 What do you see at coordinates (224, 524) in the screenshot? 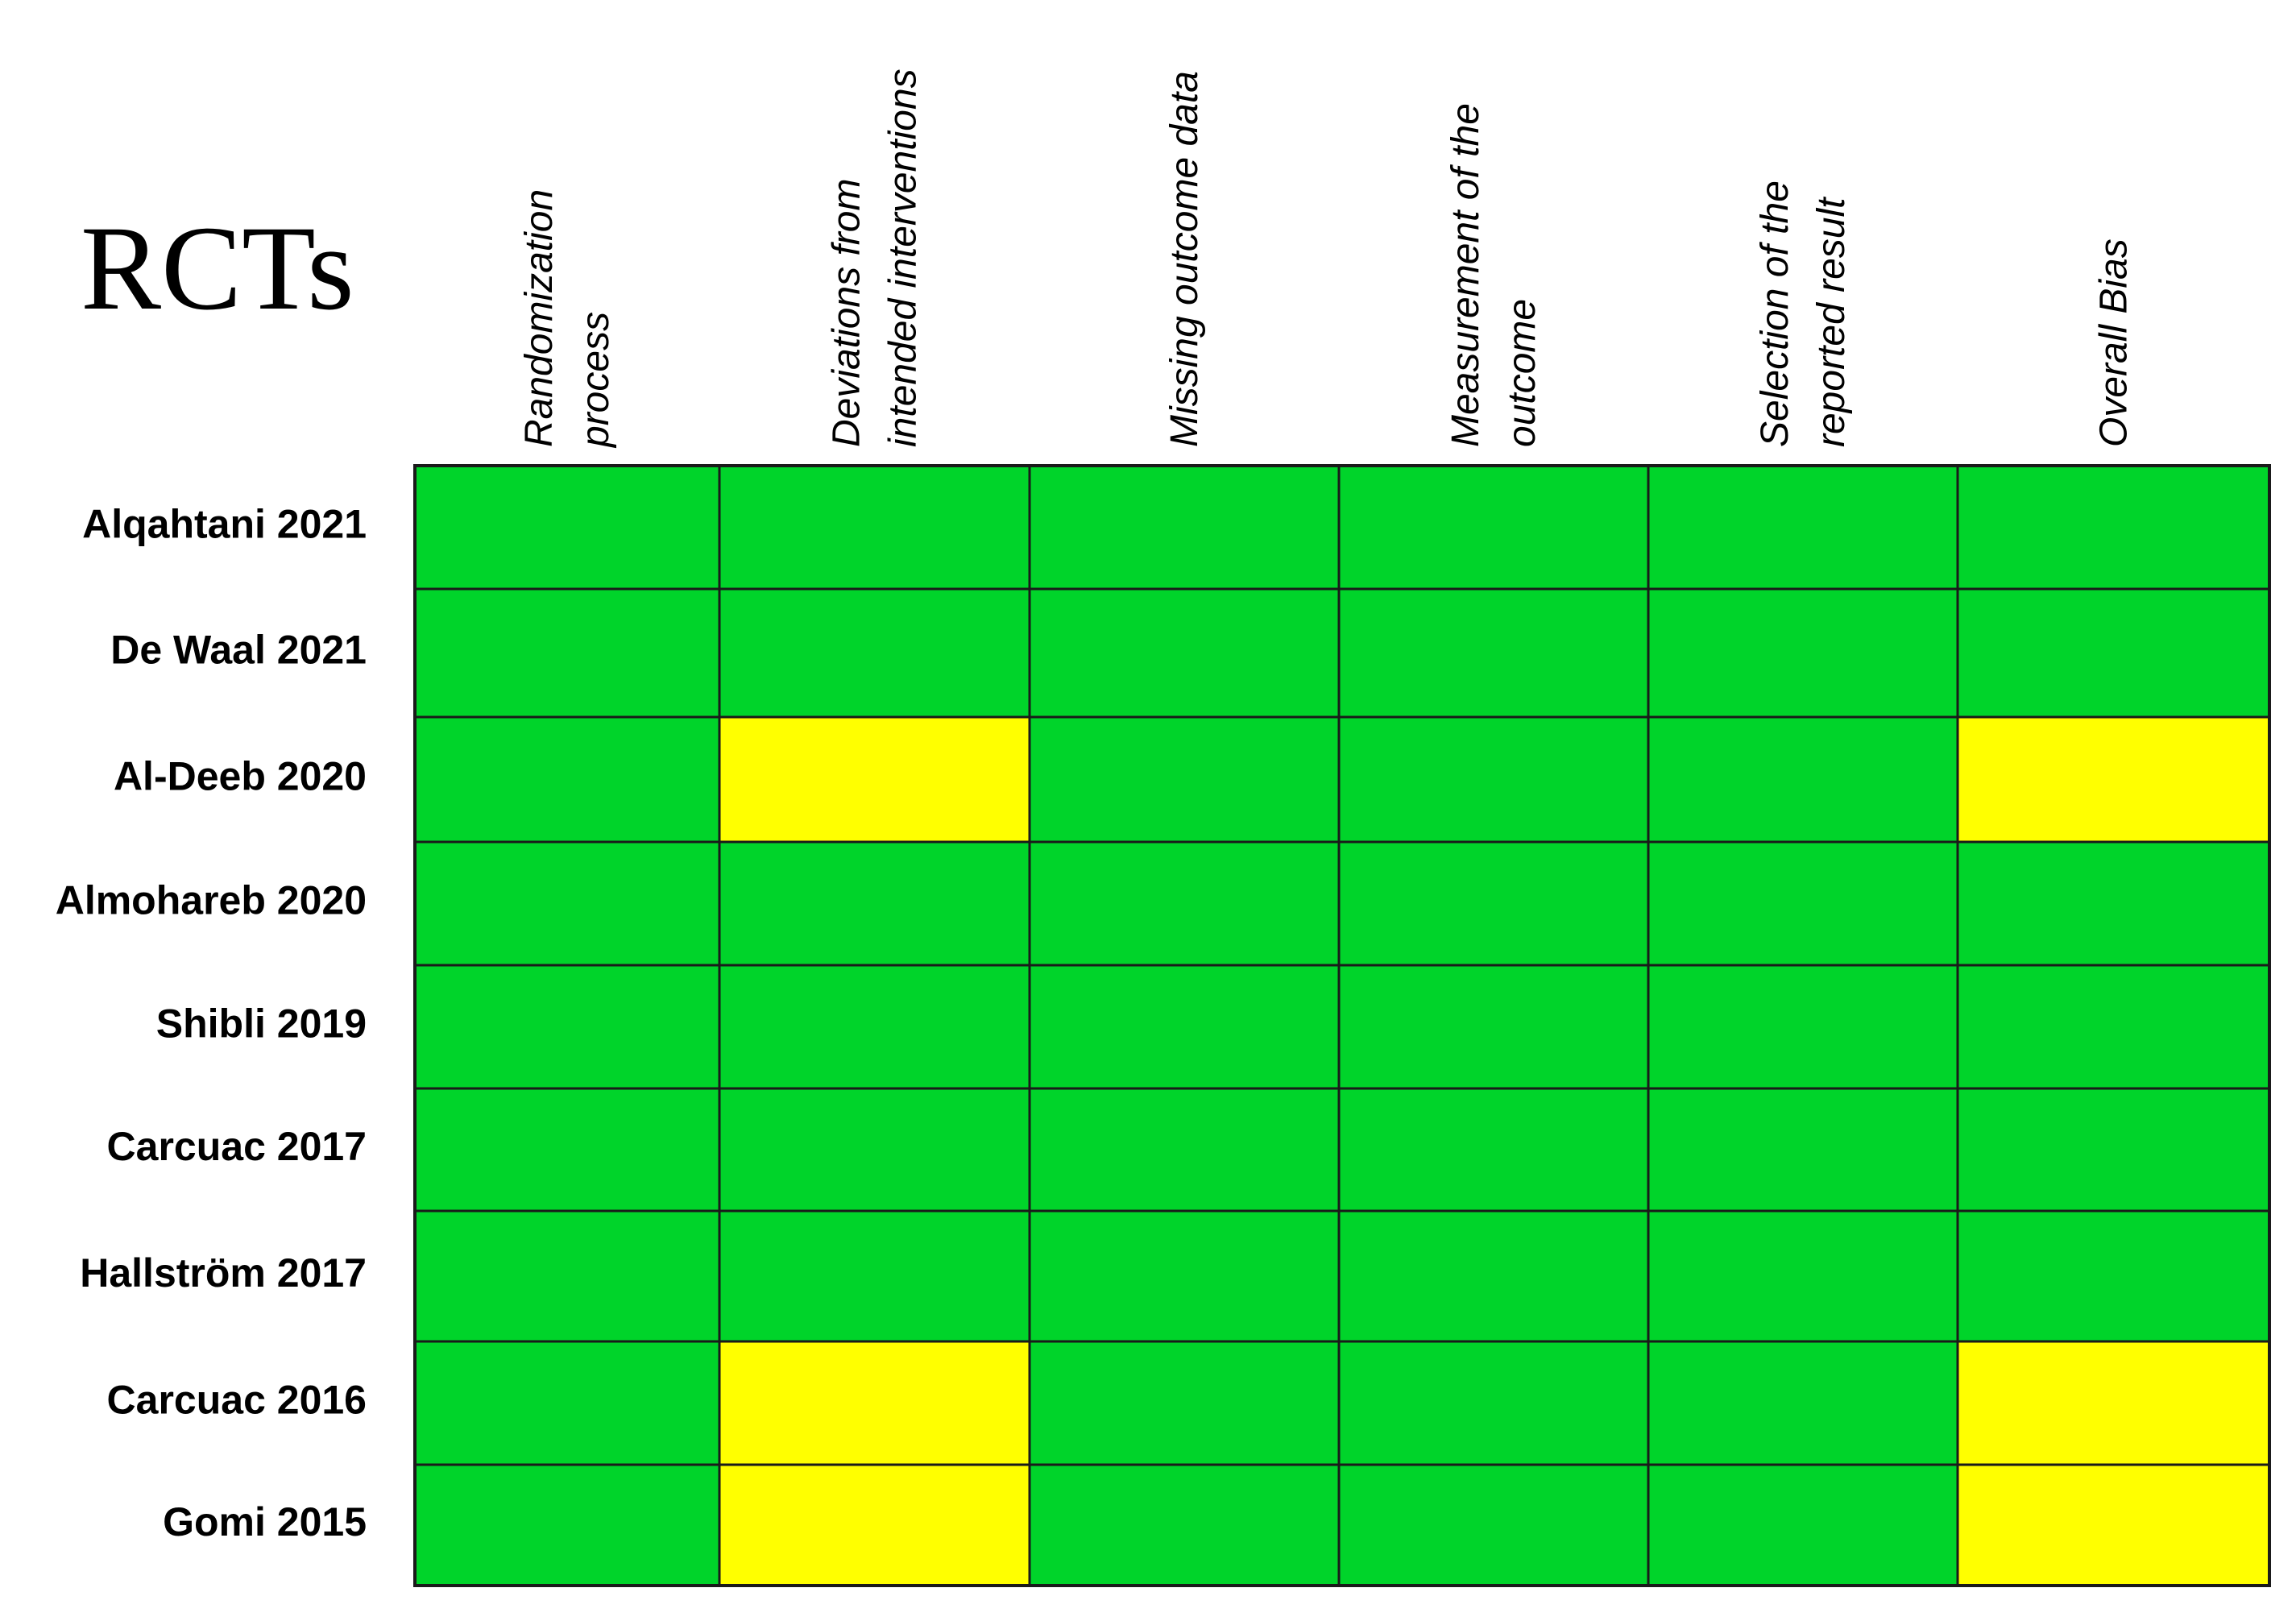
I see `row-label-1: Alqahtani 2021` at bounding box center [224, 524].